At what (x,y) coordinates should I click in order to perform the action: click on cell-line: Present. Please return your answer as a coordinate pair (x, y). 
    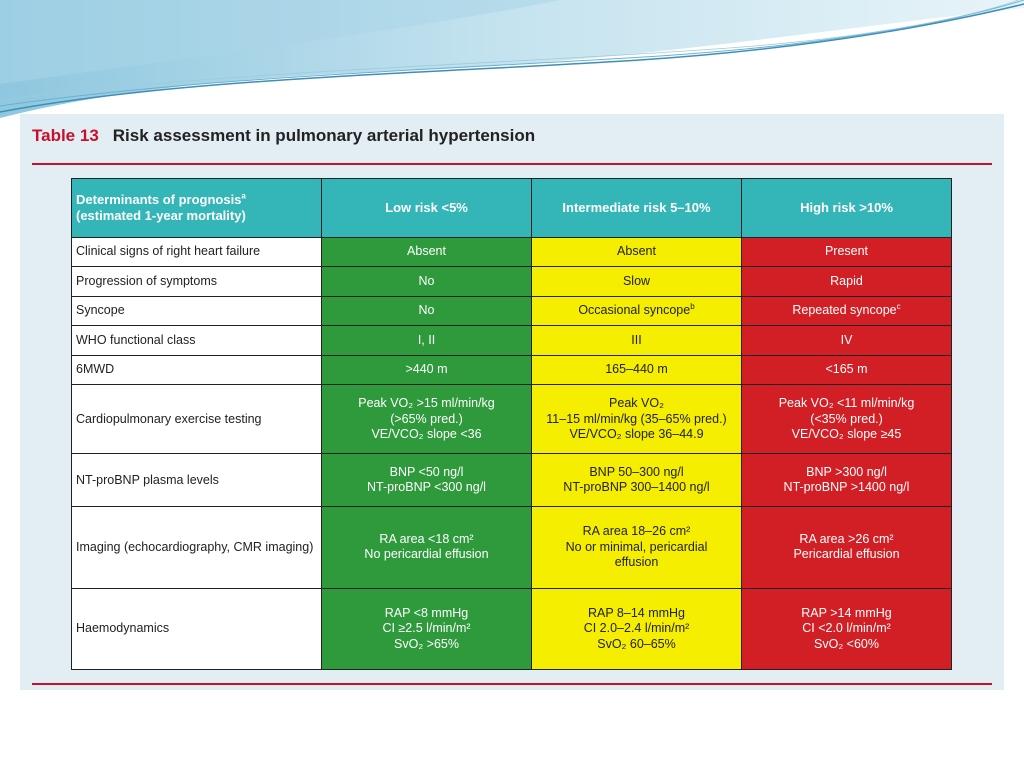
    Looking at the image, I should click on (846, 251).